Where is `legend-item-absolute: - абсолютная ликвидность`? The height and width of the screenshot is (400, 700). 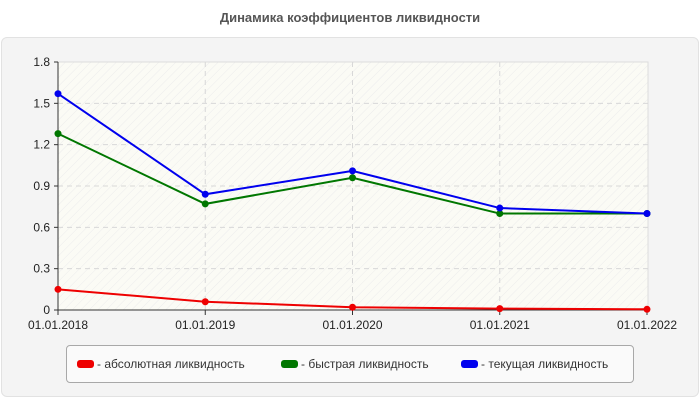 legend-item-absolute: - абсолютная ликвидность is located at coordinates (161, 364).